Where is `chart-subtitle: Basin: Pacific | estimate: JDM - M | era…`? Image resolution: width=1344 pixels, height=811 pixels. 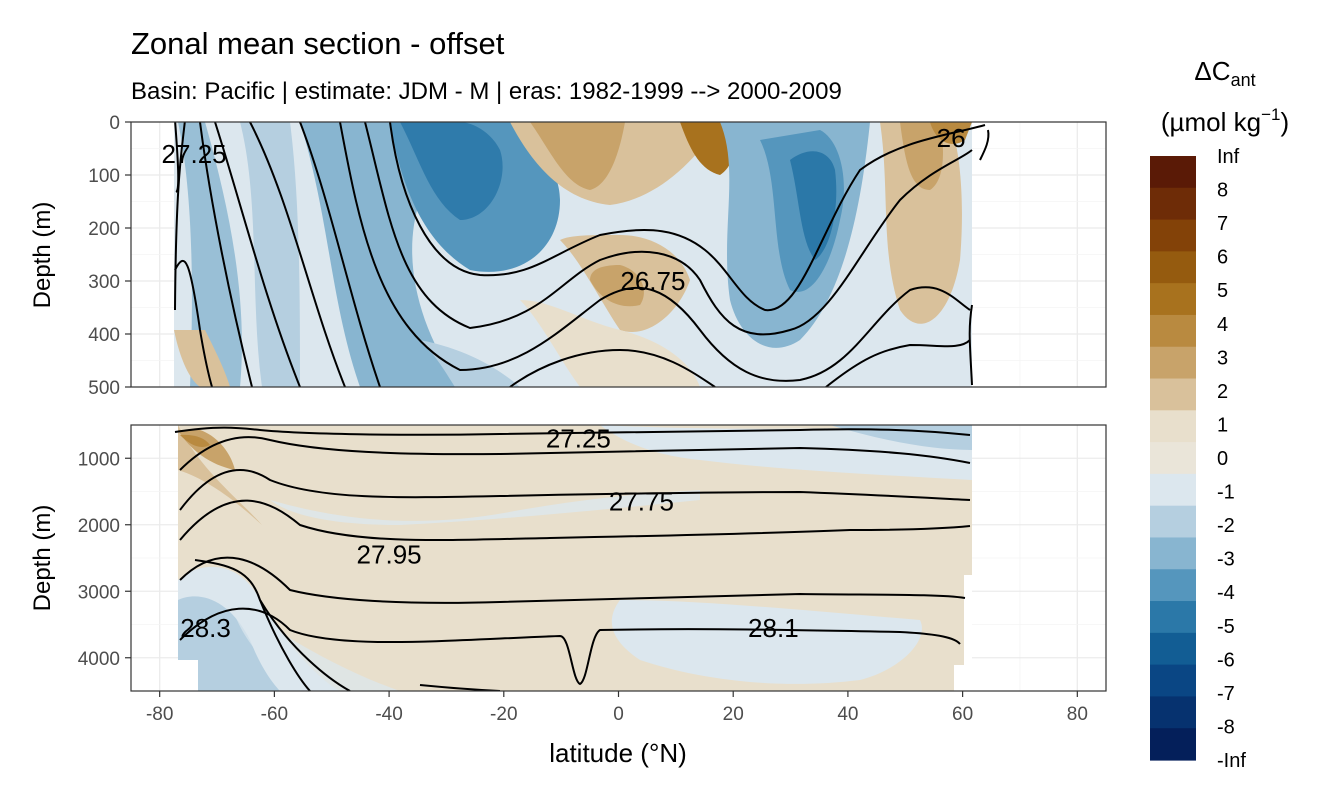 chart-subtitle: Basin: Pacific | estimate: JDM - M | era… is located at coordinates (486, 91).